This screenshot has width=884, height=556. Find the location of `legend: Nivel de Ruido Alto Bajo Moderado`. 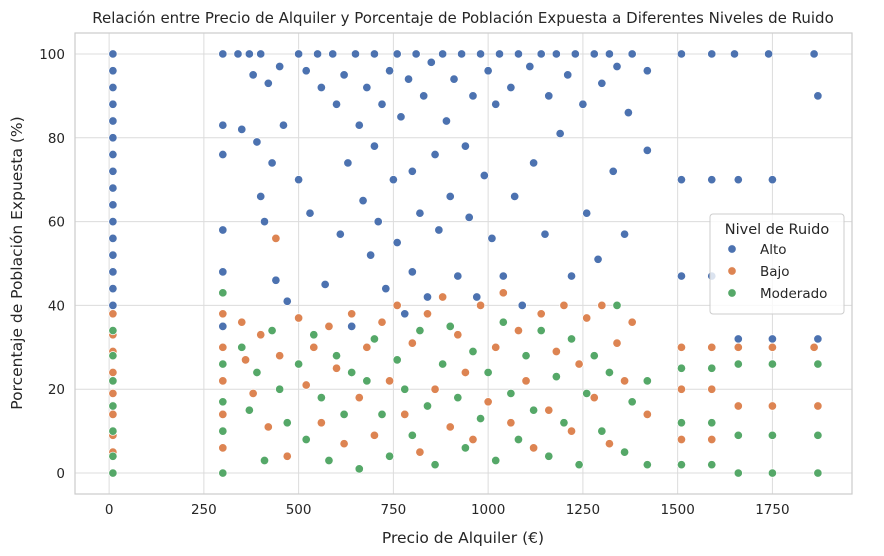

legend: Nivel de Ruido Alto Bajo Moderado is located at coordinates (777, 264).